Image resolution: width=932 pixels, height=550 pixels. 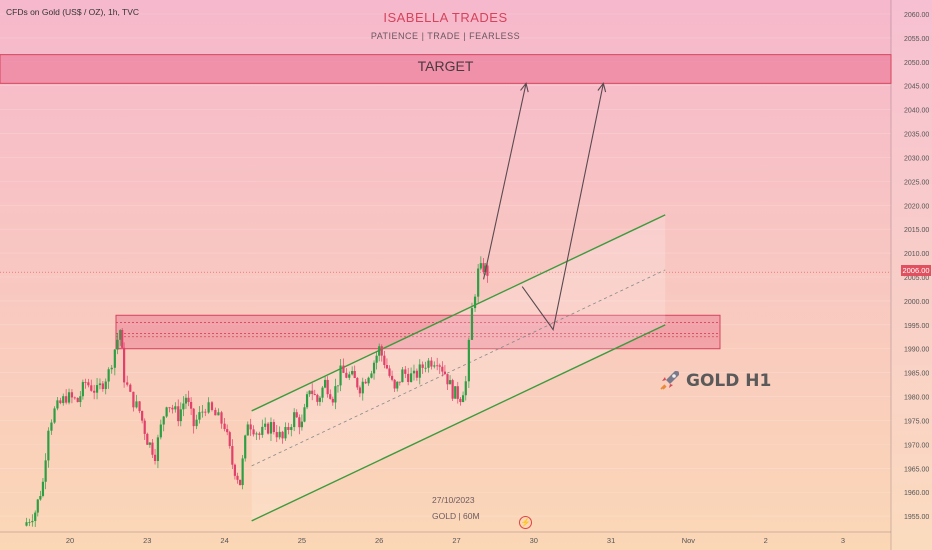 I want to click on x-tick-label: 20, so click(x=70, y=540).